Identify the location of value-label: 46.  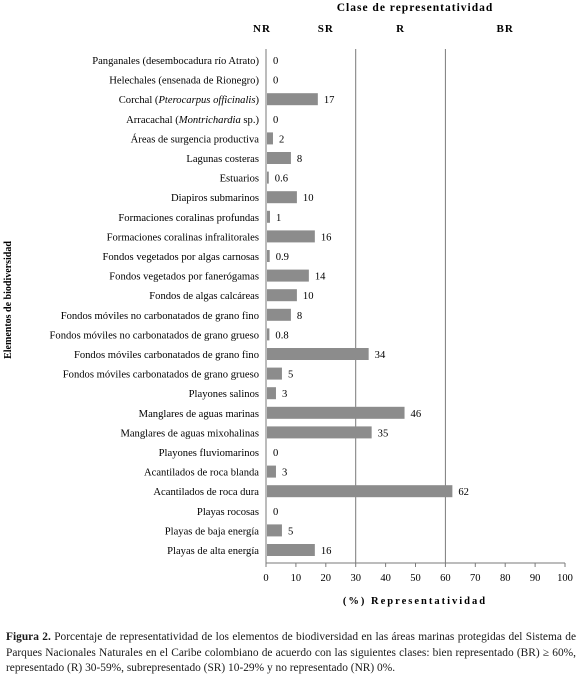
(416, 414).